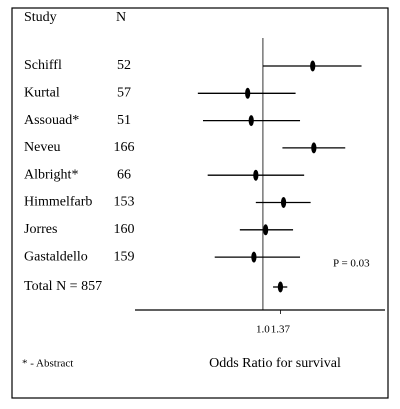  Describe the element at coordinates (42, 147) in the screenshot. I see `study-label: Neveu` at that location.